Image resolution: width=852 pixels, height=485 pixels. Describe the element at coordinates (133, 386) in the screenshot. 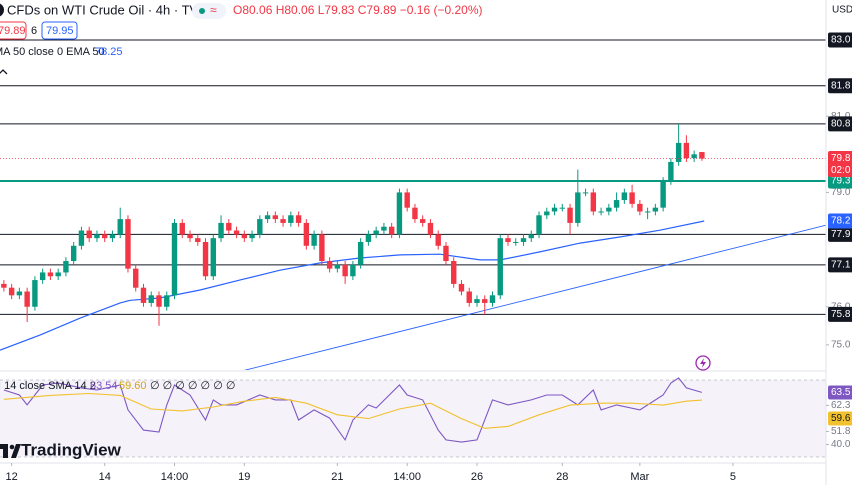

I see `rsi-legend-value: 59.60` at that location.